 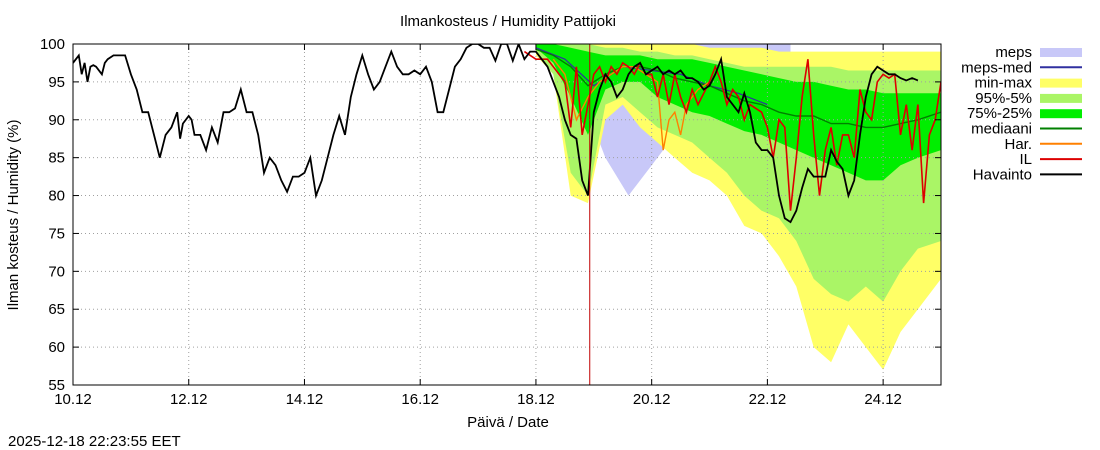 What do you see at coordinates (56, 120) in the screenshot?
I see `y-tick-label: 90` at bounding box center [56, 120].